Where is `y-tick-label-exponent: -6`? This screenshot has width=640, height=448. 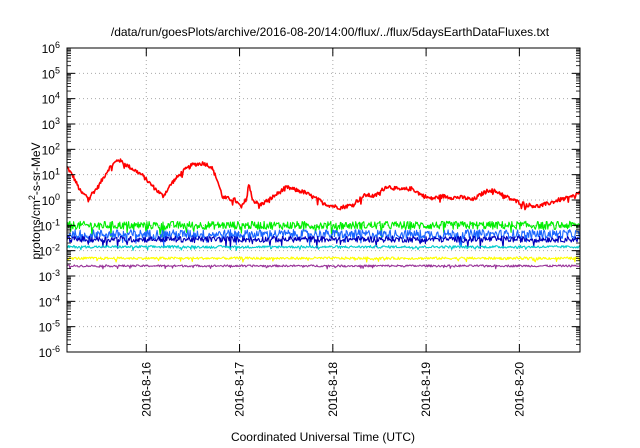
y-tick-label-exponent: -6 is located at coordinates (56, 349).